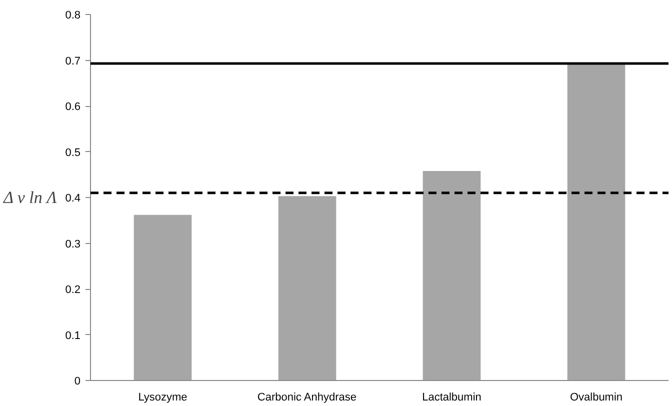 This screenshot has height=406, width=672. Describe the element at coordinates (73, 198) in the screenshot. I see `y-tick-label: 0.4` at that location.